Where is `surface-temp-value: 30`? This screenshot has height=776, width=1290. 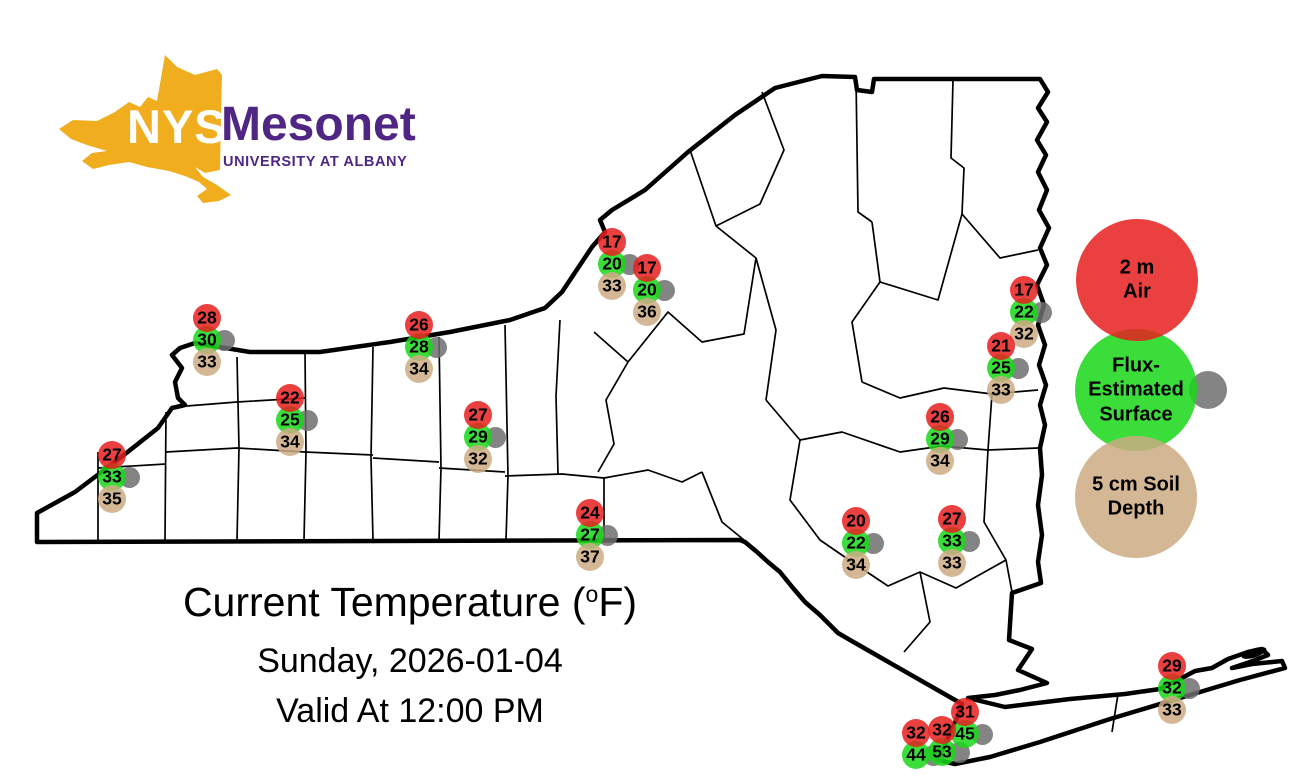 surface-temp-value: 30 is located at coordinates (207, 339).